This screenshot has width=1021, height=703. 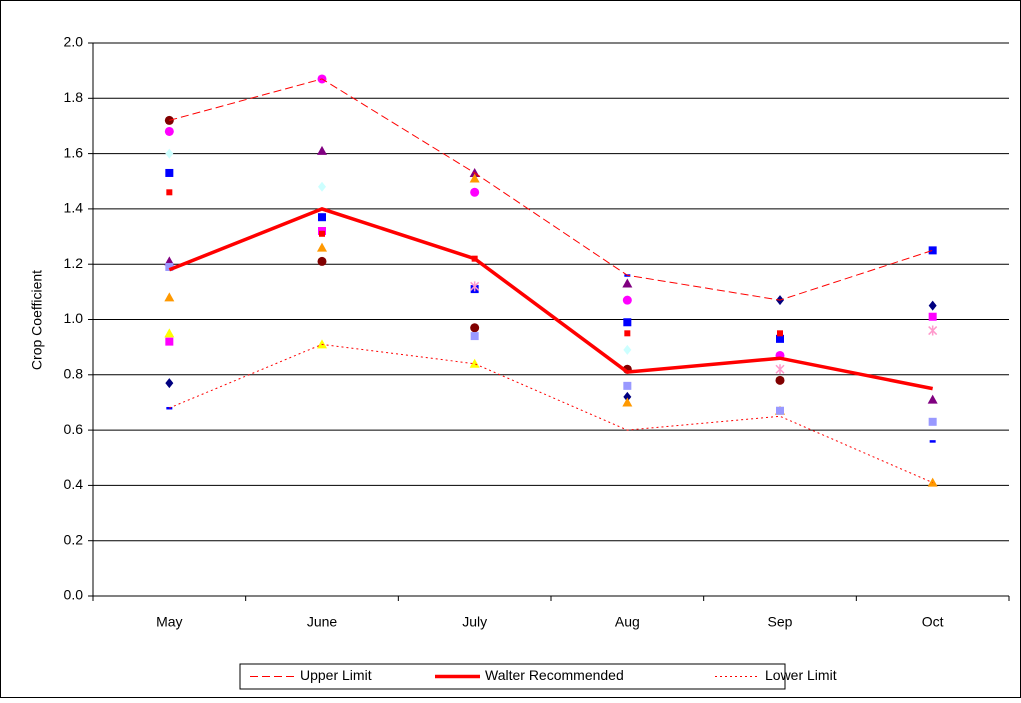 I want to click on y-tick-label: 1.8, so click(x=74, y=97).